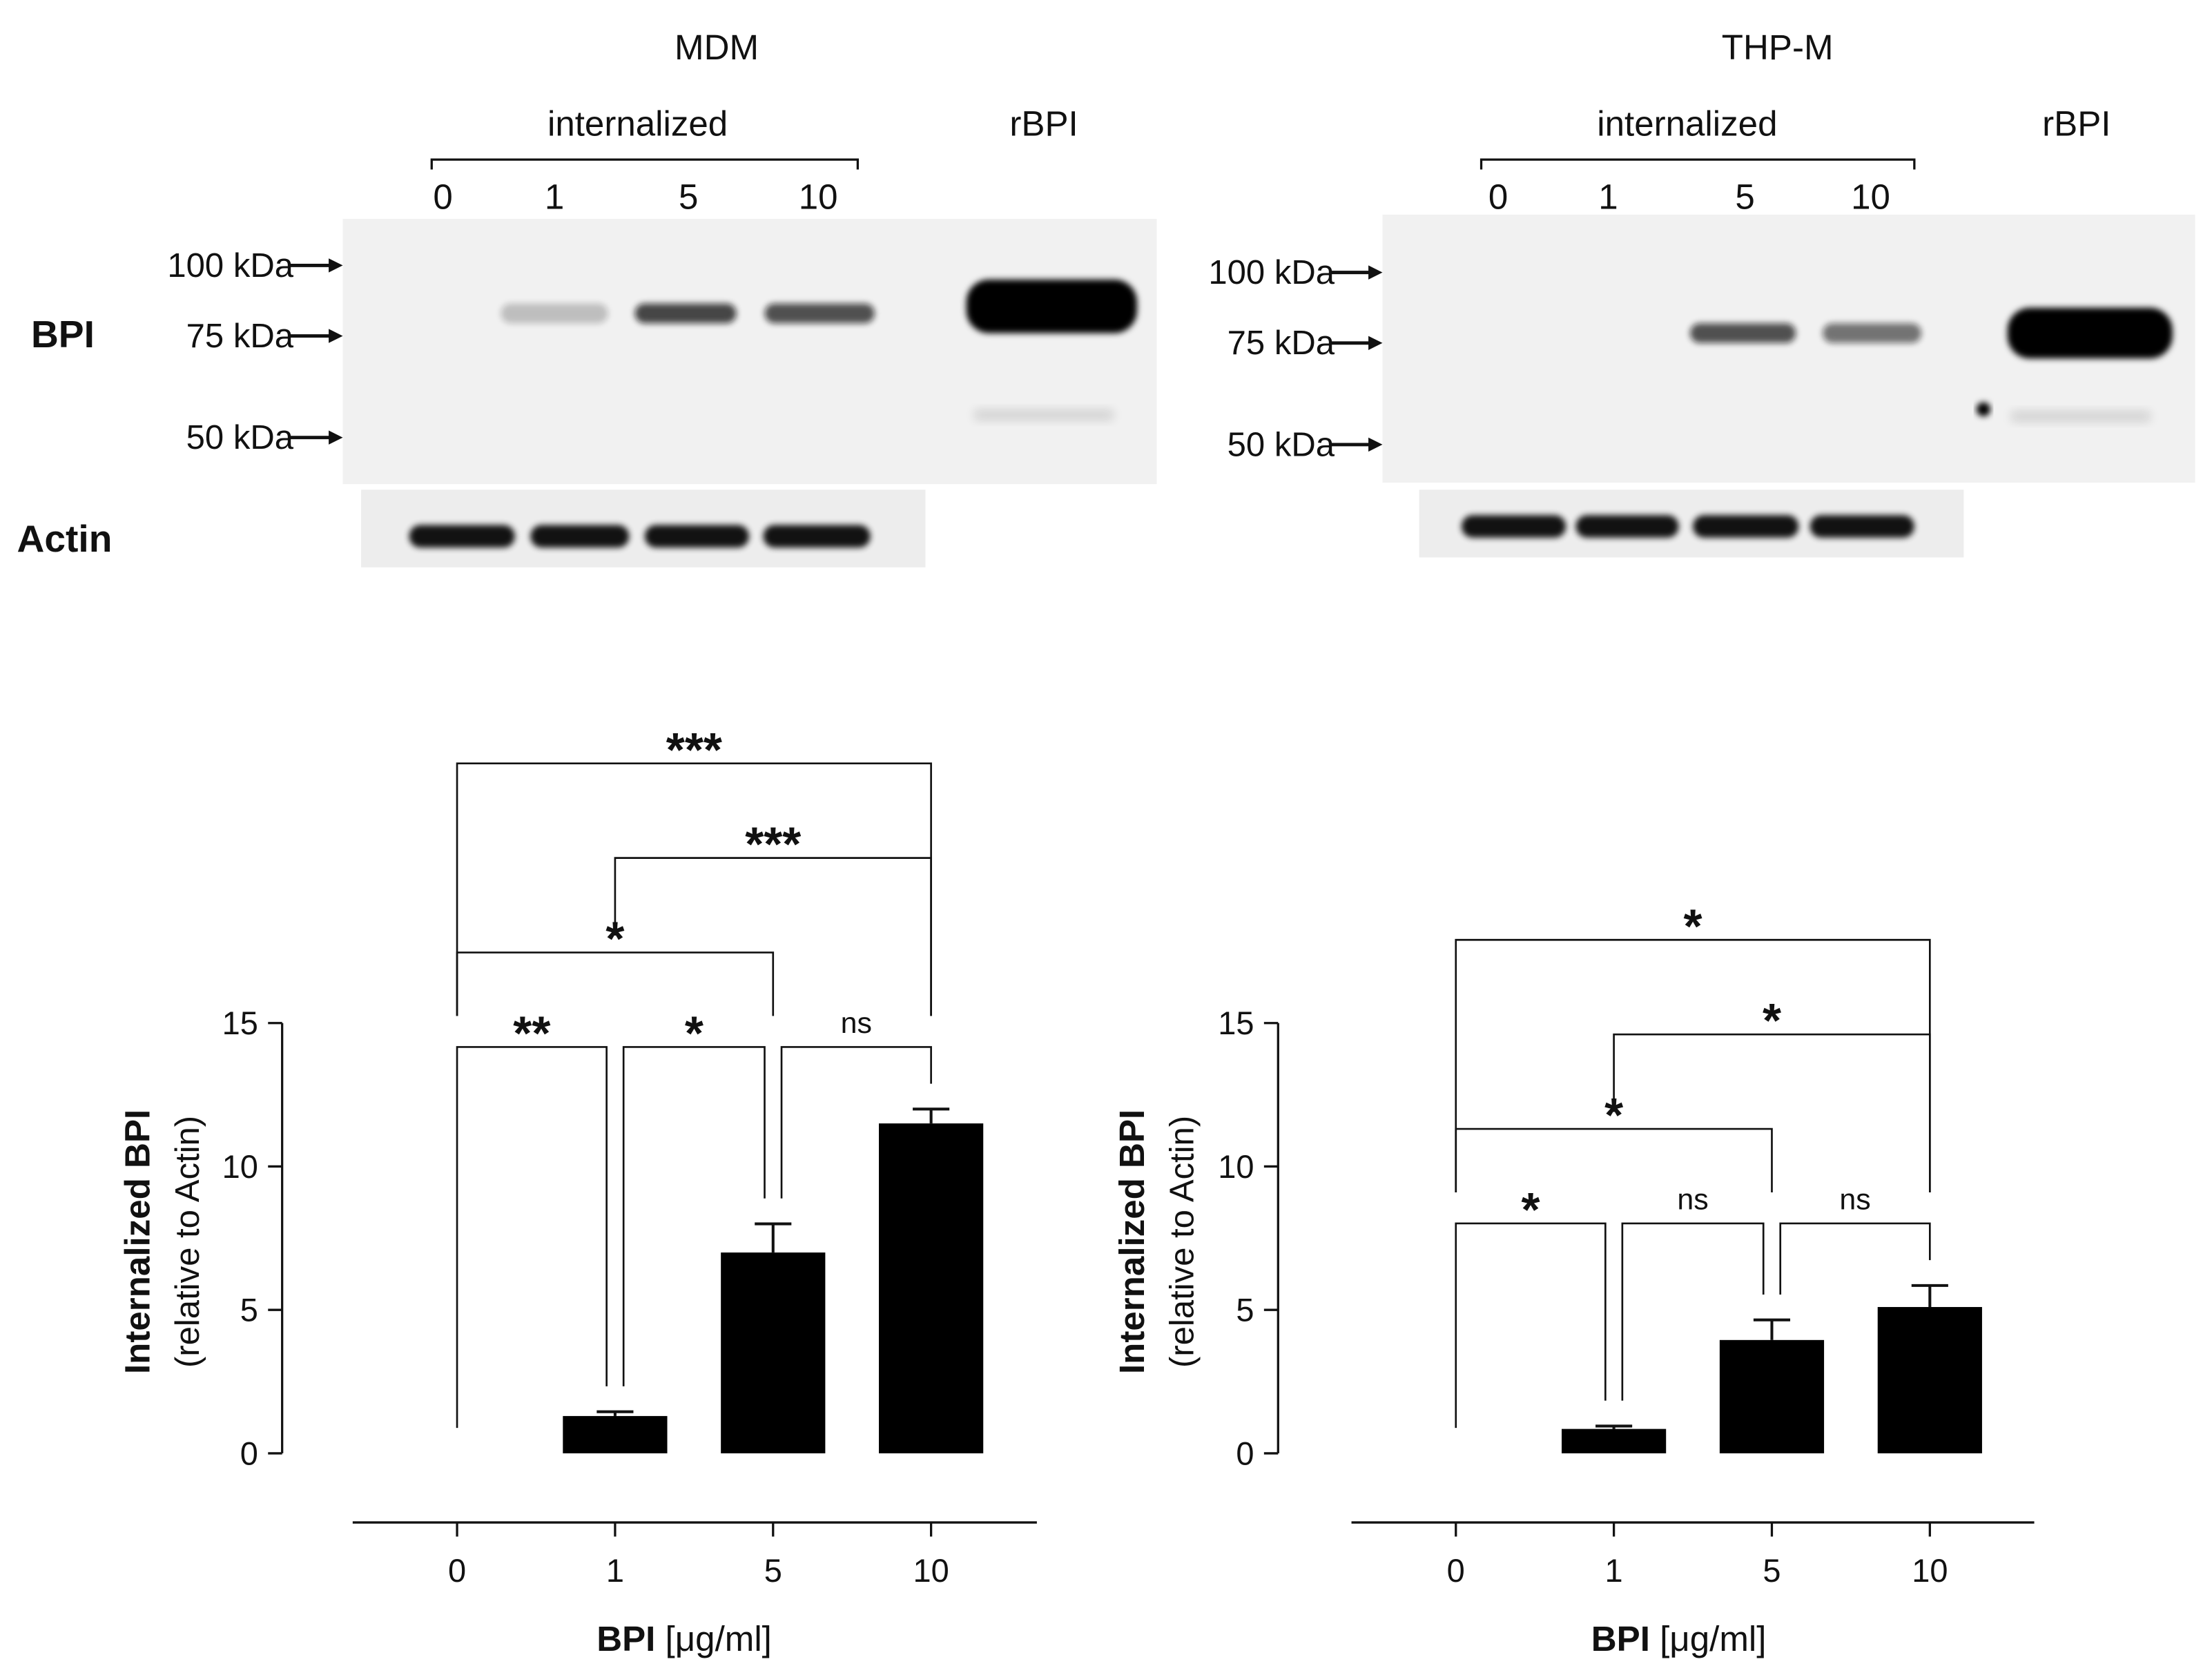  Describe the element at coordinates (717, 47) in the screenshot. I see `blot-title: MDM` at that location.